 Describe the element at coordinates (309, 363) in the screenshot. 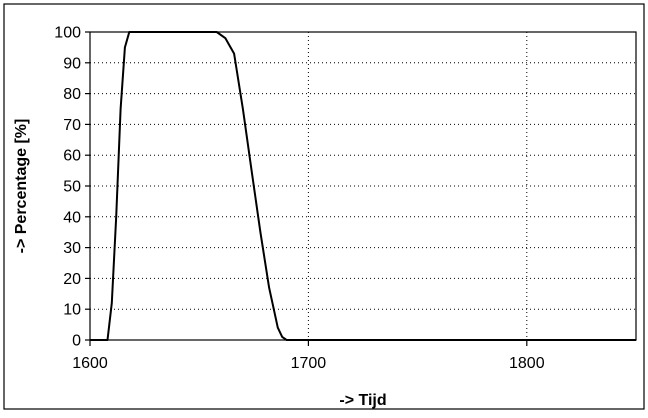

I see `x-tick-label: 1700` at that location.